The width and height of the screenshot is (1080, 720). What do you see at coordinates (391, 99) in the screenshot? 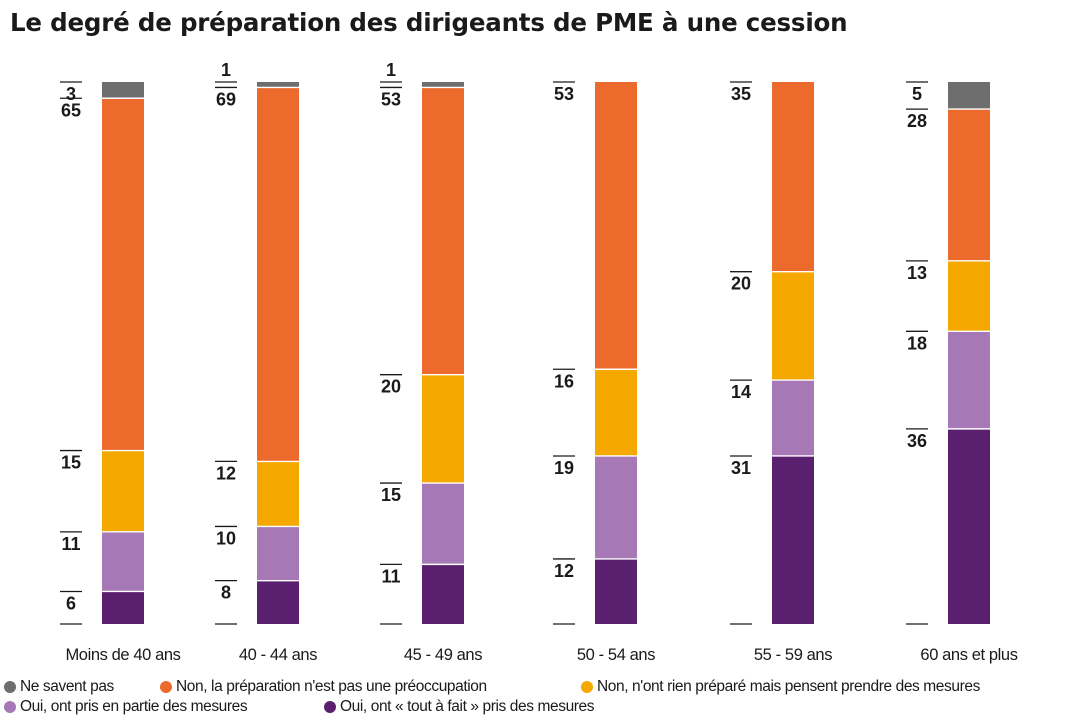
I see `data-label-45-49-ans-non-la-preparation-n-est-pas-une-preoccupation: 53` at bounding box center [391, 99].